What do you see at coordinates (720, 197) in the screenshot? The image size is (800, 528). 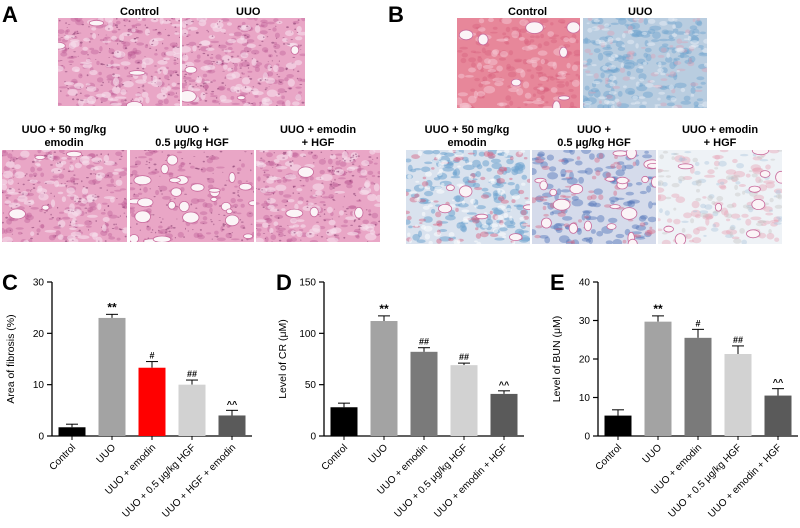 I see `b-image-combo` at bounding box center [720, 197].